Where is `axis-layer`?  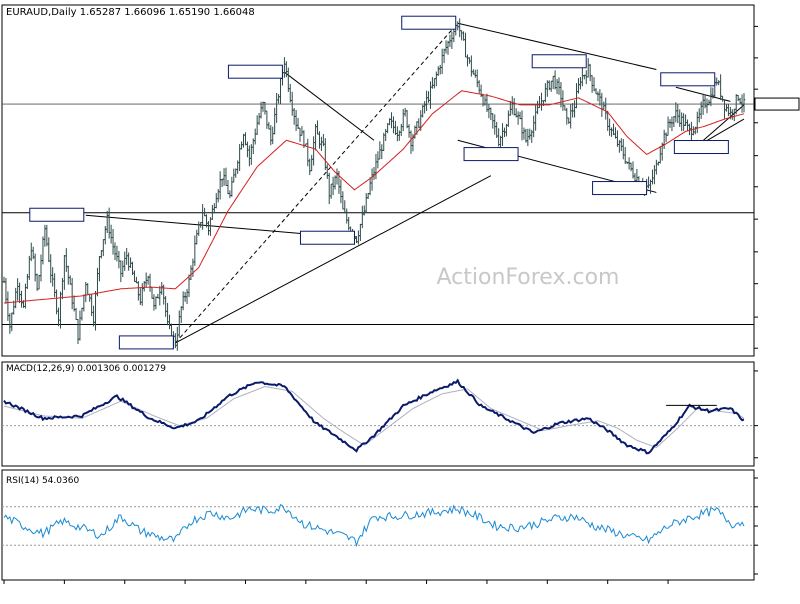
axis-layer is located at coordinates (777, 187).